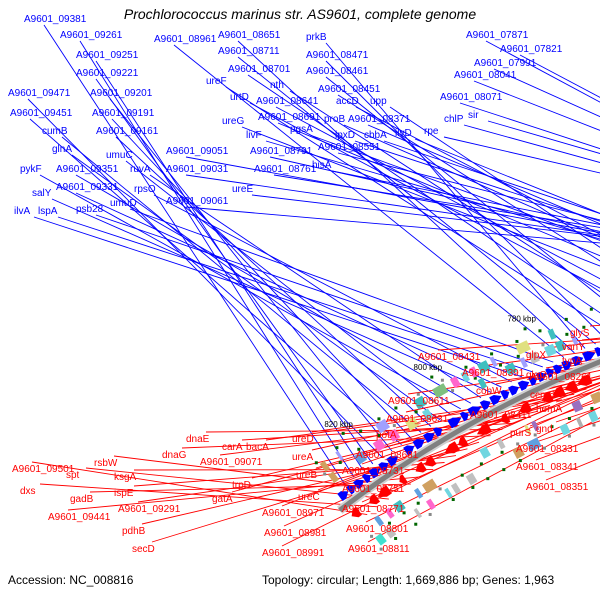 This screenshot has height=600, width=600. Describe the element at coordinates (378, 101) in the screenshot. I see `gene-label-upp: upp` at that location.